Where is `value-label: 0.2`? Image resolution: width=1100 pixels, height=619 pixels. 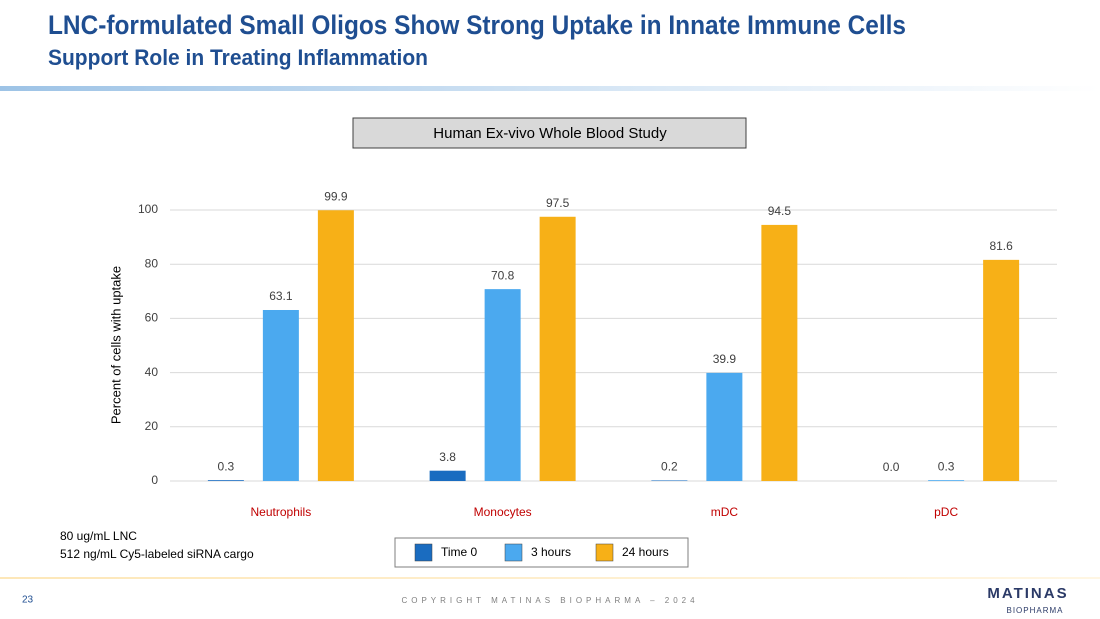 value-label: 0.2 is located at coordinates (669, 467).